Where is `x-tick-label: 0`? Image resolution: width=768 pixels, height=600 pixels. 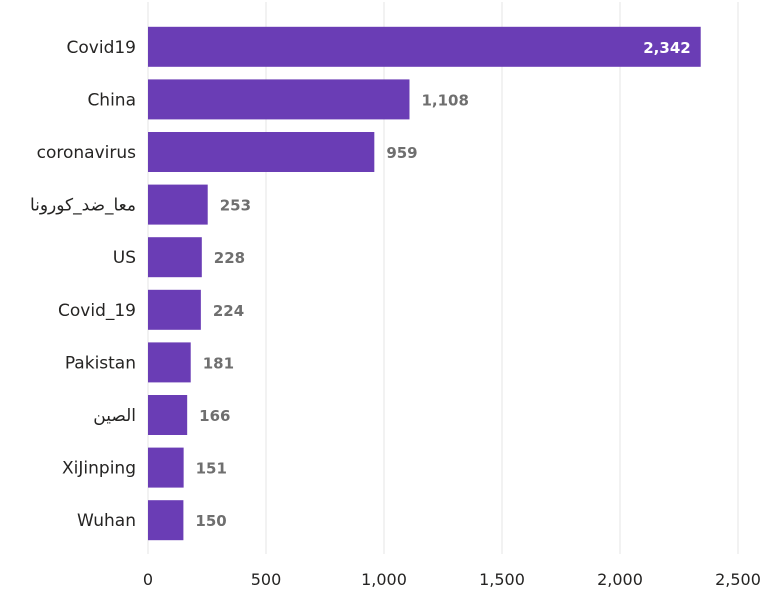 x-tick-label: 0 is located at coordinates (148, 579).